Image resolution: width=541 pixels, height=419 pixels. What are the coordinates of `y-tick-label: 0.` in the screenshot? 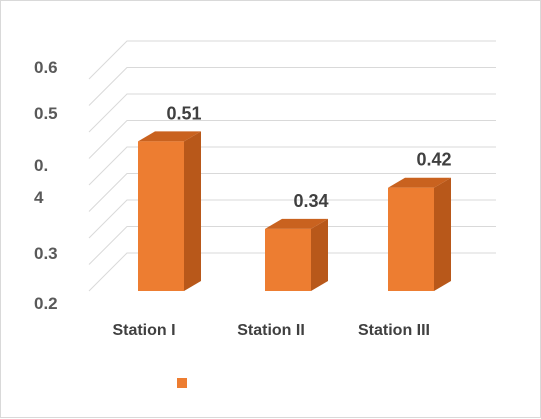 It's located at (41, 165).